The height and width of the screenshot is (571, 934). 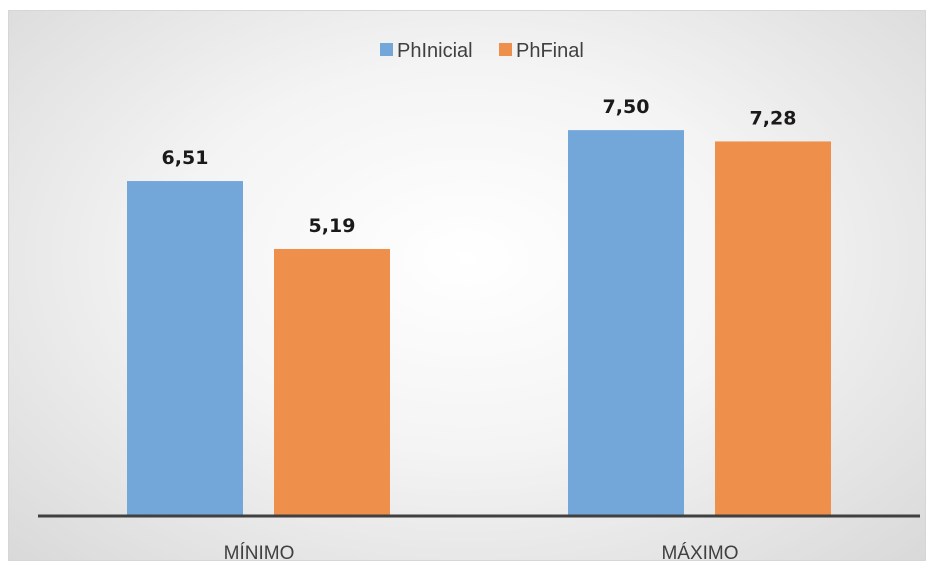 What do you see at coordinates (699, 553) in the screenshot?
I see `x-tick-label-maximo: MÁXIMO` at bounding box center [699, 553].